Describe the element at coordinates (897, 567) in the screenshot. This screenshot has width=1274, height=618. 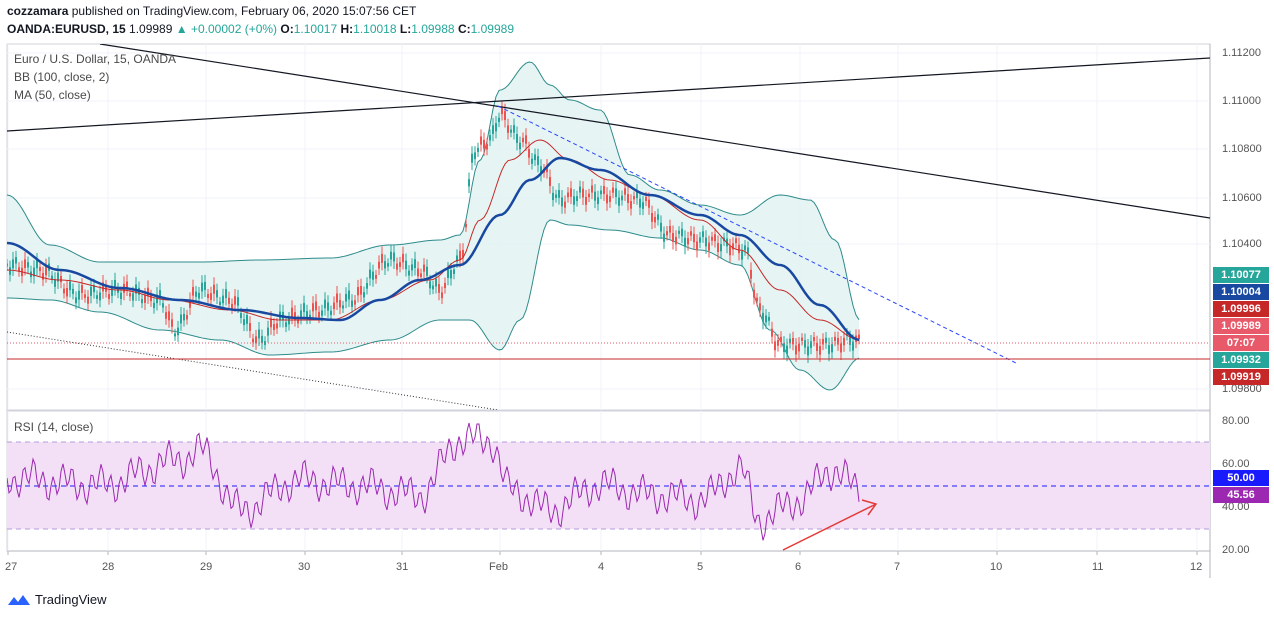
I see `time-axis-label: 7` at that location.